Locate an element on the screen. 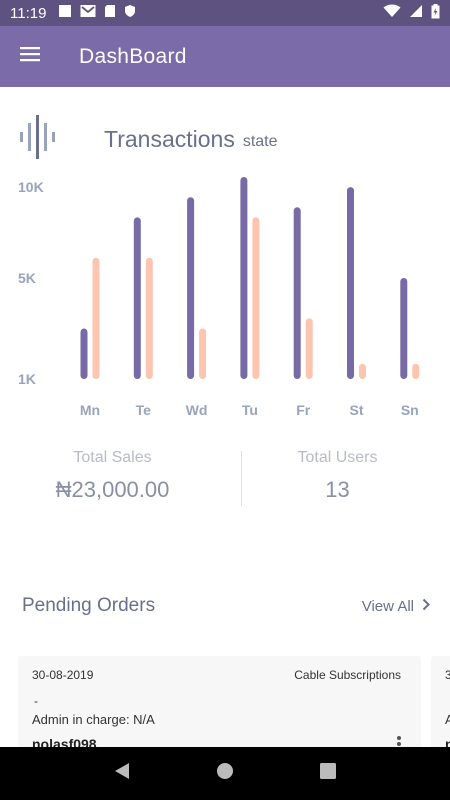 This screenshot has height=800, width=450. x-tick-label: Wd is located at coordinates (197, 410).